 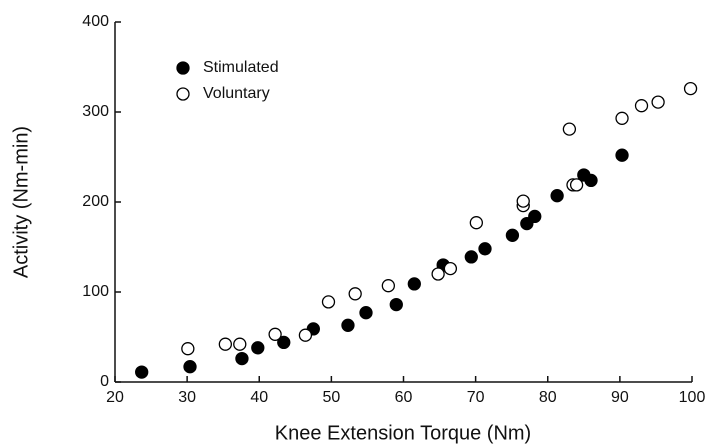 I want to click on x-axis-title: Knee Extension Torque (Nm), so click(x=403, y=433).